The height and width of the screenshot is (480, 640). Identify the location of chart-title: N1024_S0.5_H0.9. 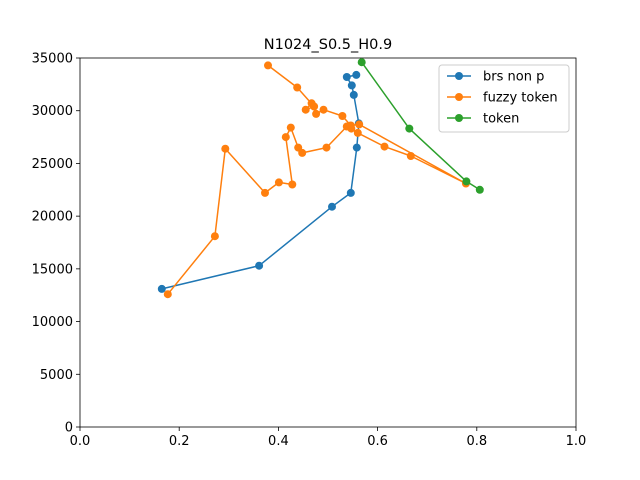
(328, 45).